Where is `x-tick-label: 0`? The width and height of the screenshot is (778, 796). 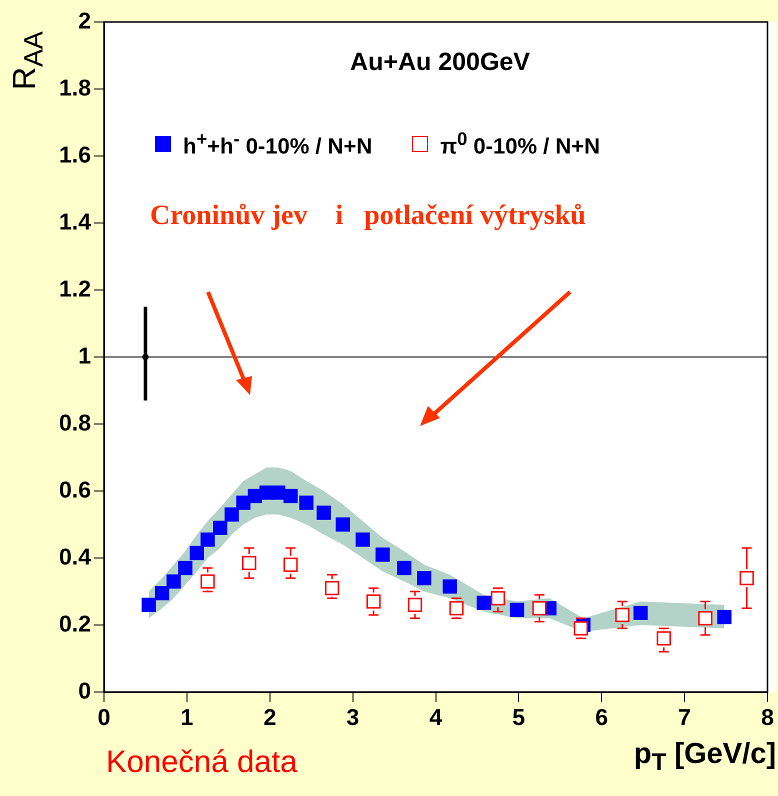 x-tick-label: 0 is located at coordinates (104, 717).